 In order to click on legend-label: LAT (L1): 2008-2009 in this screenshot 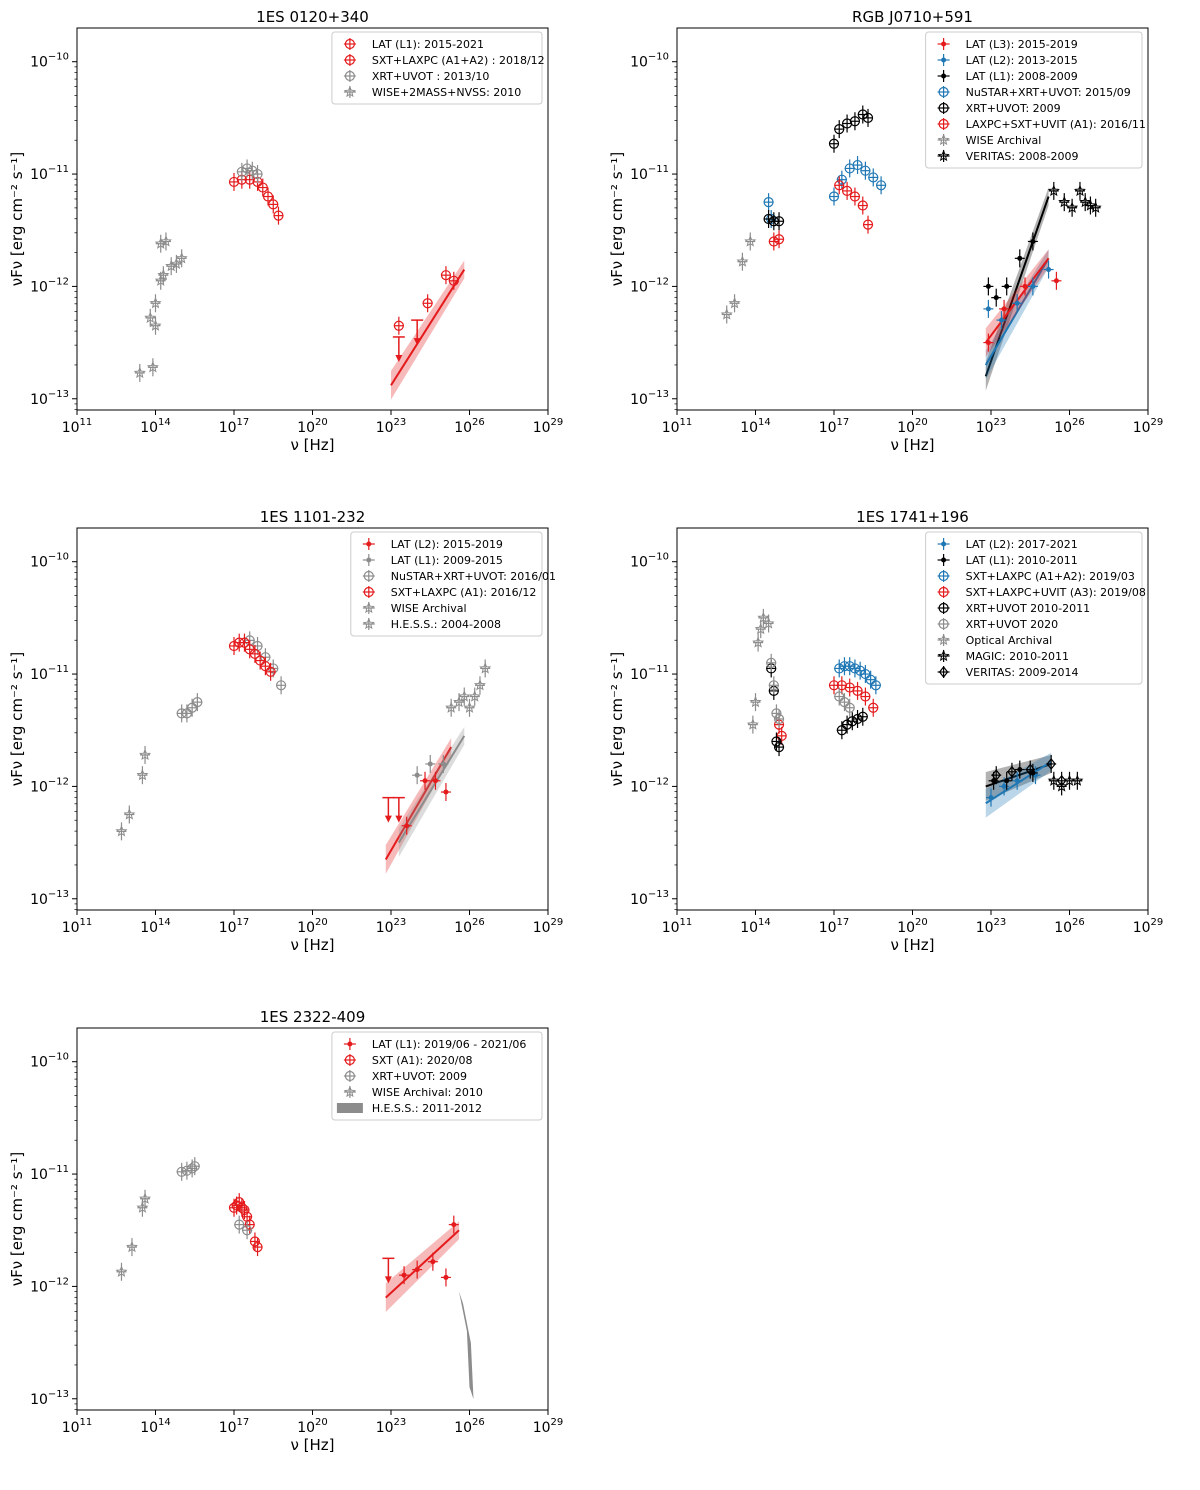, I will do `click(1022, 76)`.